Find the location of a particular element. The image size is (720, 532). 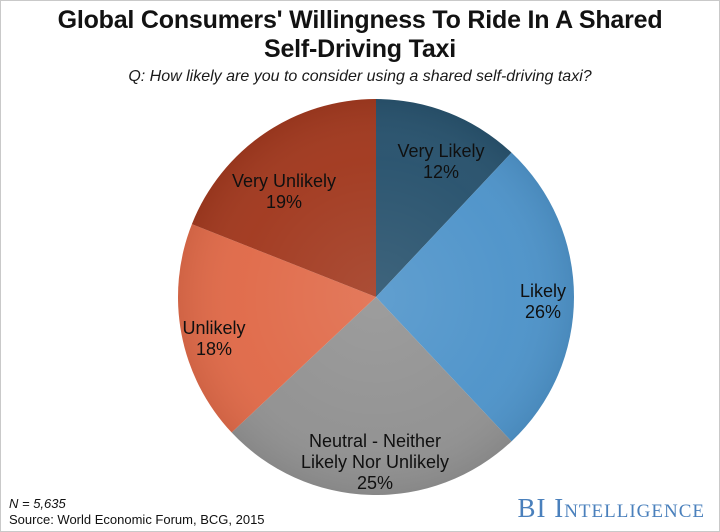

sample-size-note: N = 5,635 is located at coordinates (37, 503).